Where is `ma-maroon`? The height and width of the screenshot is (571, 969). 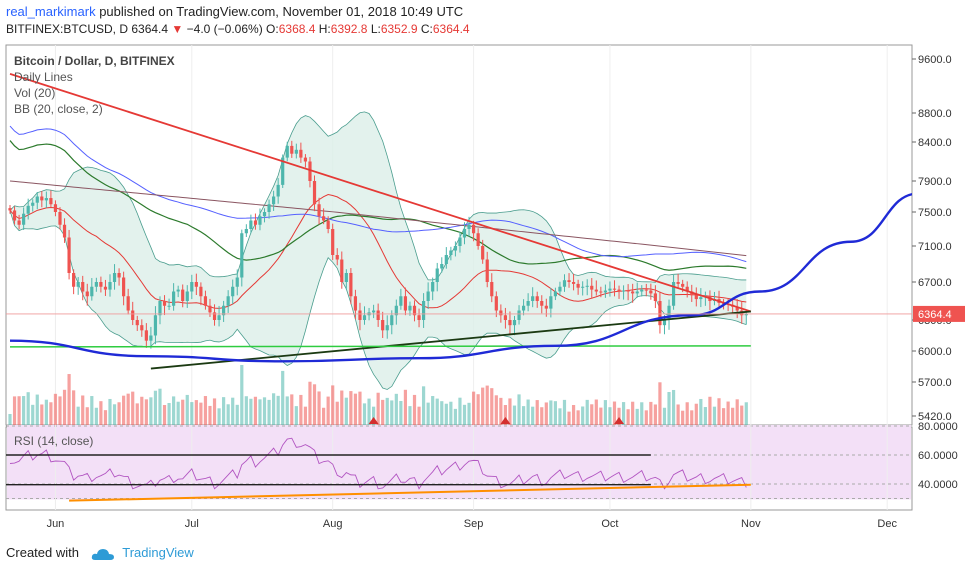 ma-maroon is located at coordinates (378, 218).